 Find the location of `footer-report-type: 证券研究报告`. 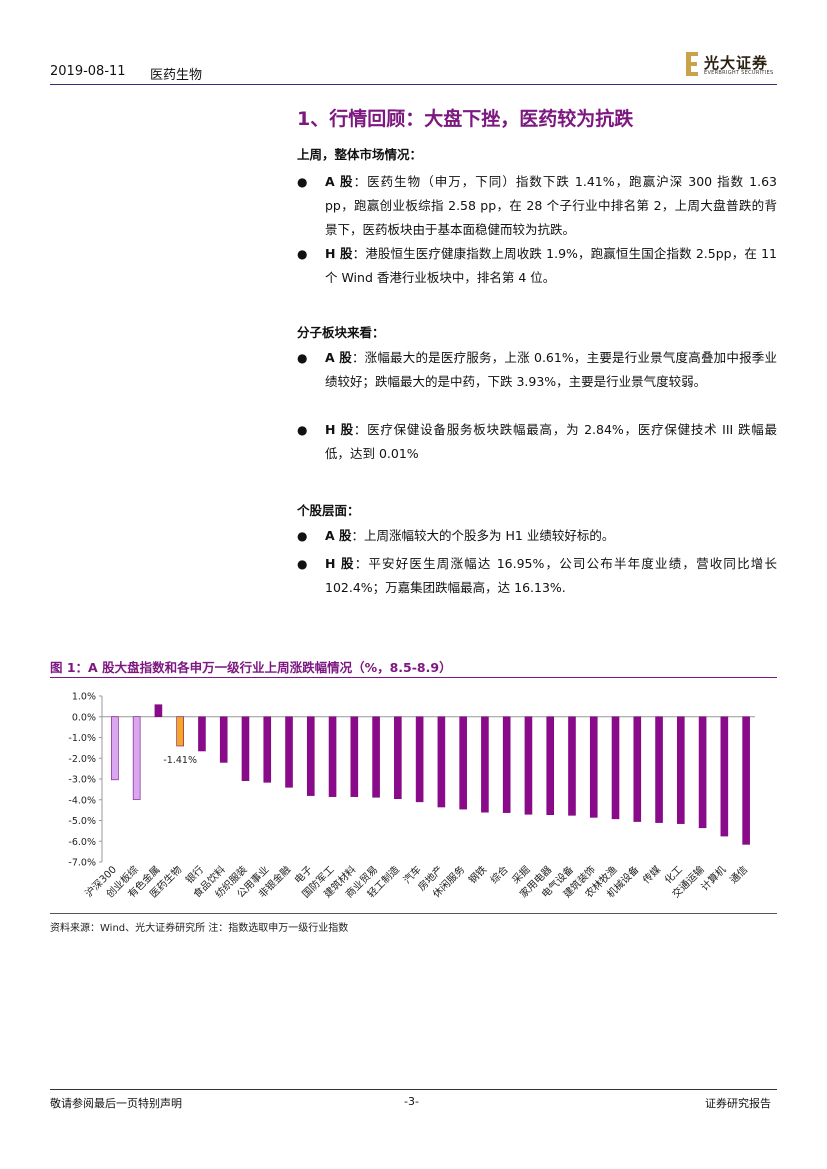

footer-report-type: 证券研究报告 is located at coordinates (738, 1103).